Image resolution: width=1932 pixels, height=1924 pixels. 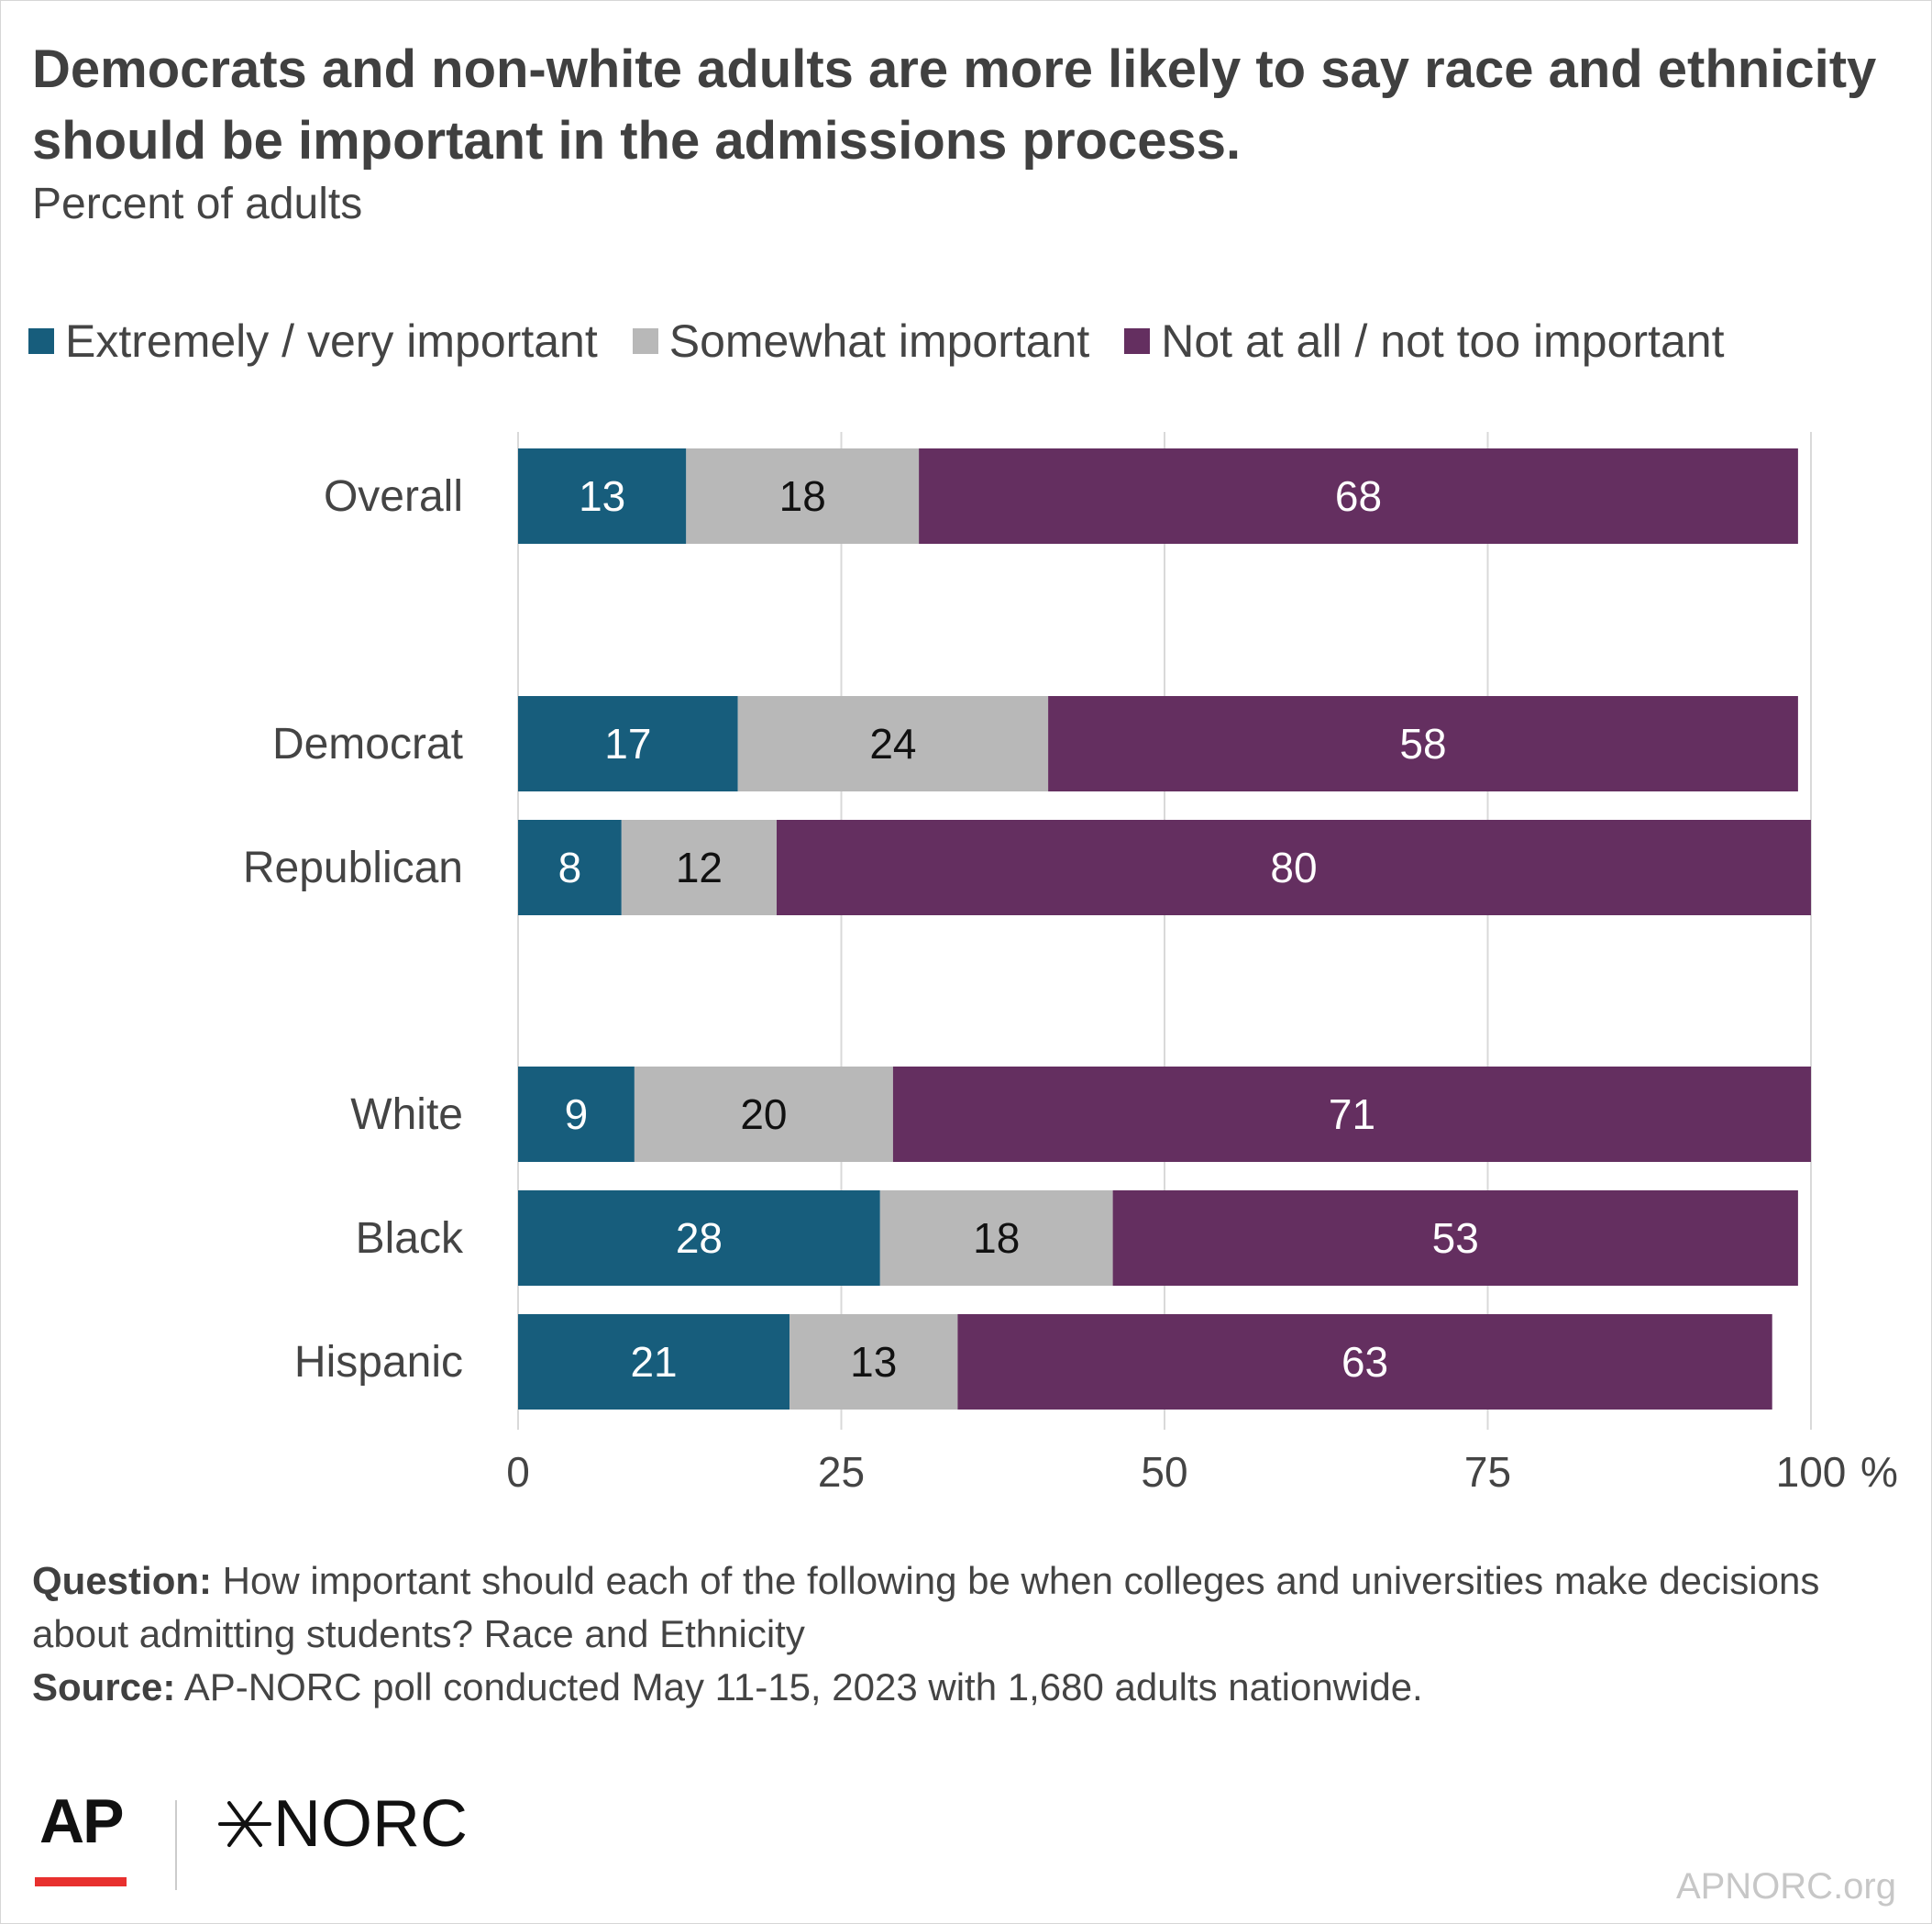 I want to click on data-label-overall-series-3: 68, so click(x=1358, y=496).